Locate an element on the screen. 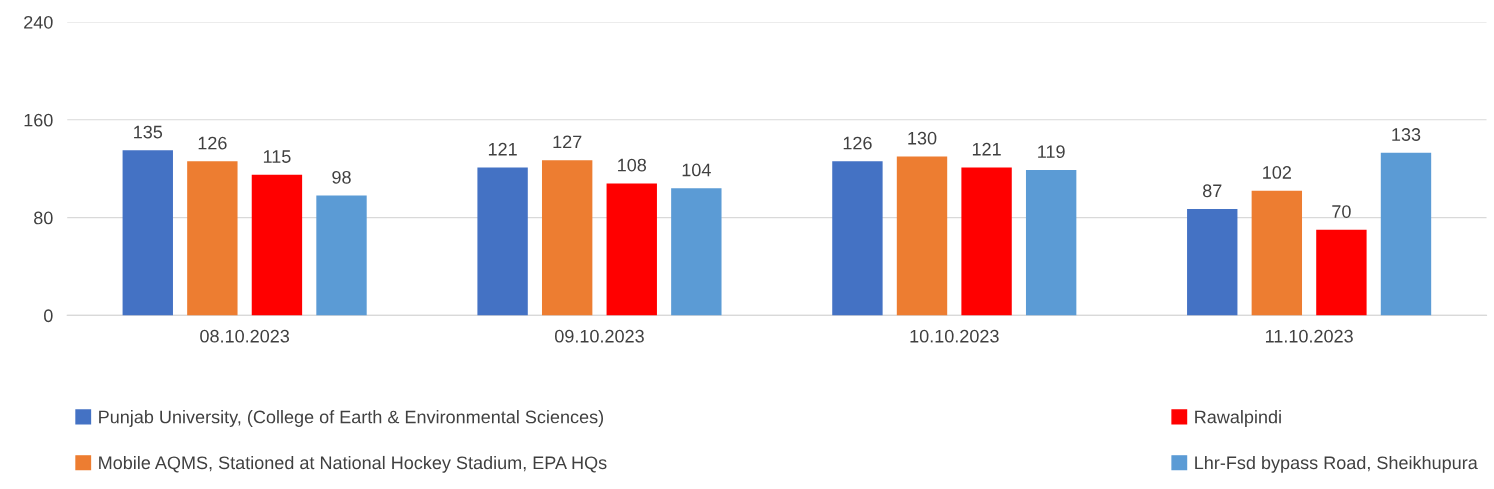 This screenshot has width=1494, height=489. data-label: 135 is located at coordinates (148, 132).